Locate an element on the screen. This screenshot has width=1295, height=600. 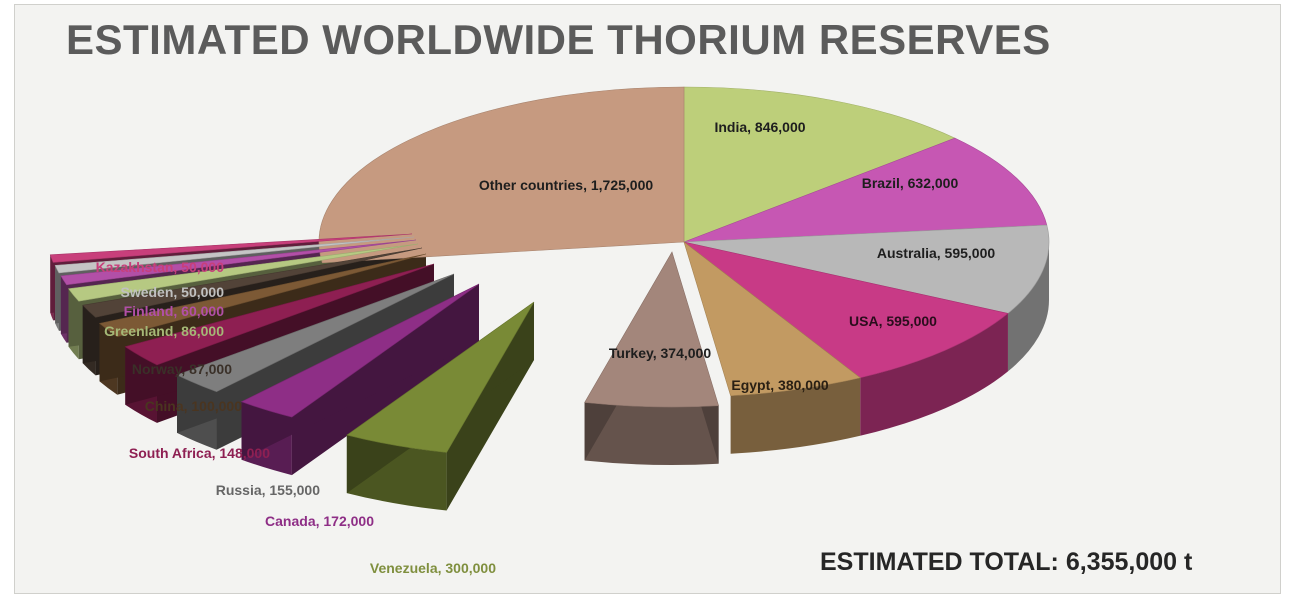
slice-usa is located at coordinates (846, 310).